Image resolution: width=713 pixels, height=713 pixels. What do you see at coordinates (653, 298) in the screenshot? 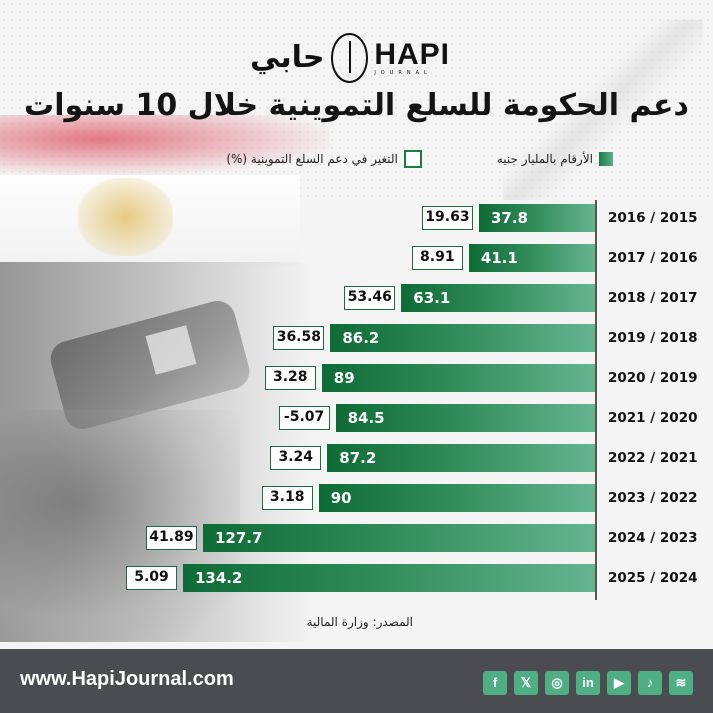
I see `fiscal-year-label: 2018 / 2017` at bounding box center [653, 298].